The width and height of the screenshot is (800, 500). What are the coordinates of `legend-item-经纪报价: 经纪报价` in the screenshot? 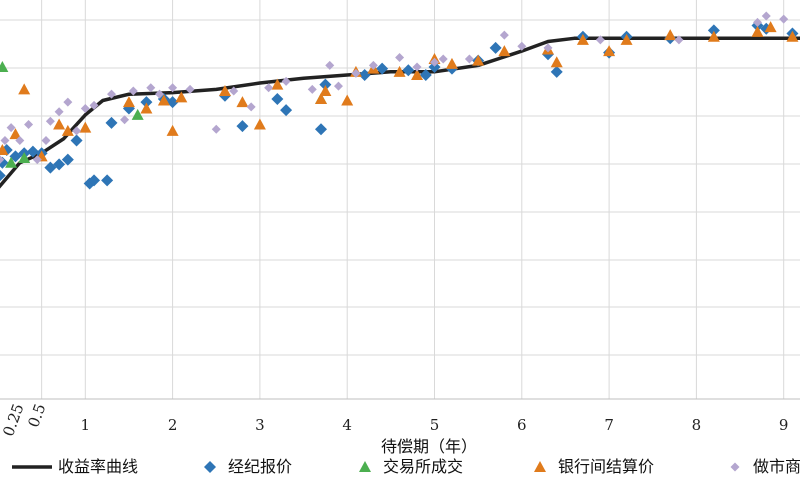 It's located at (248, 466).